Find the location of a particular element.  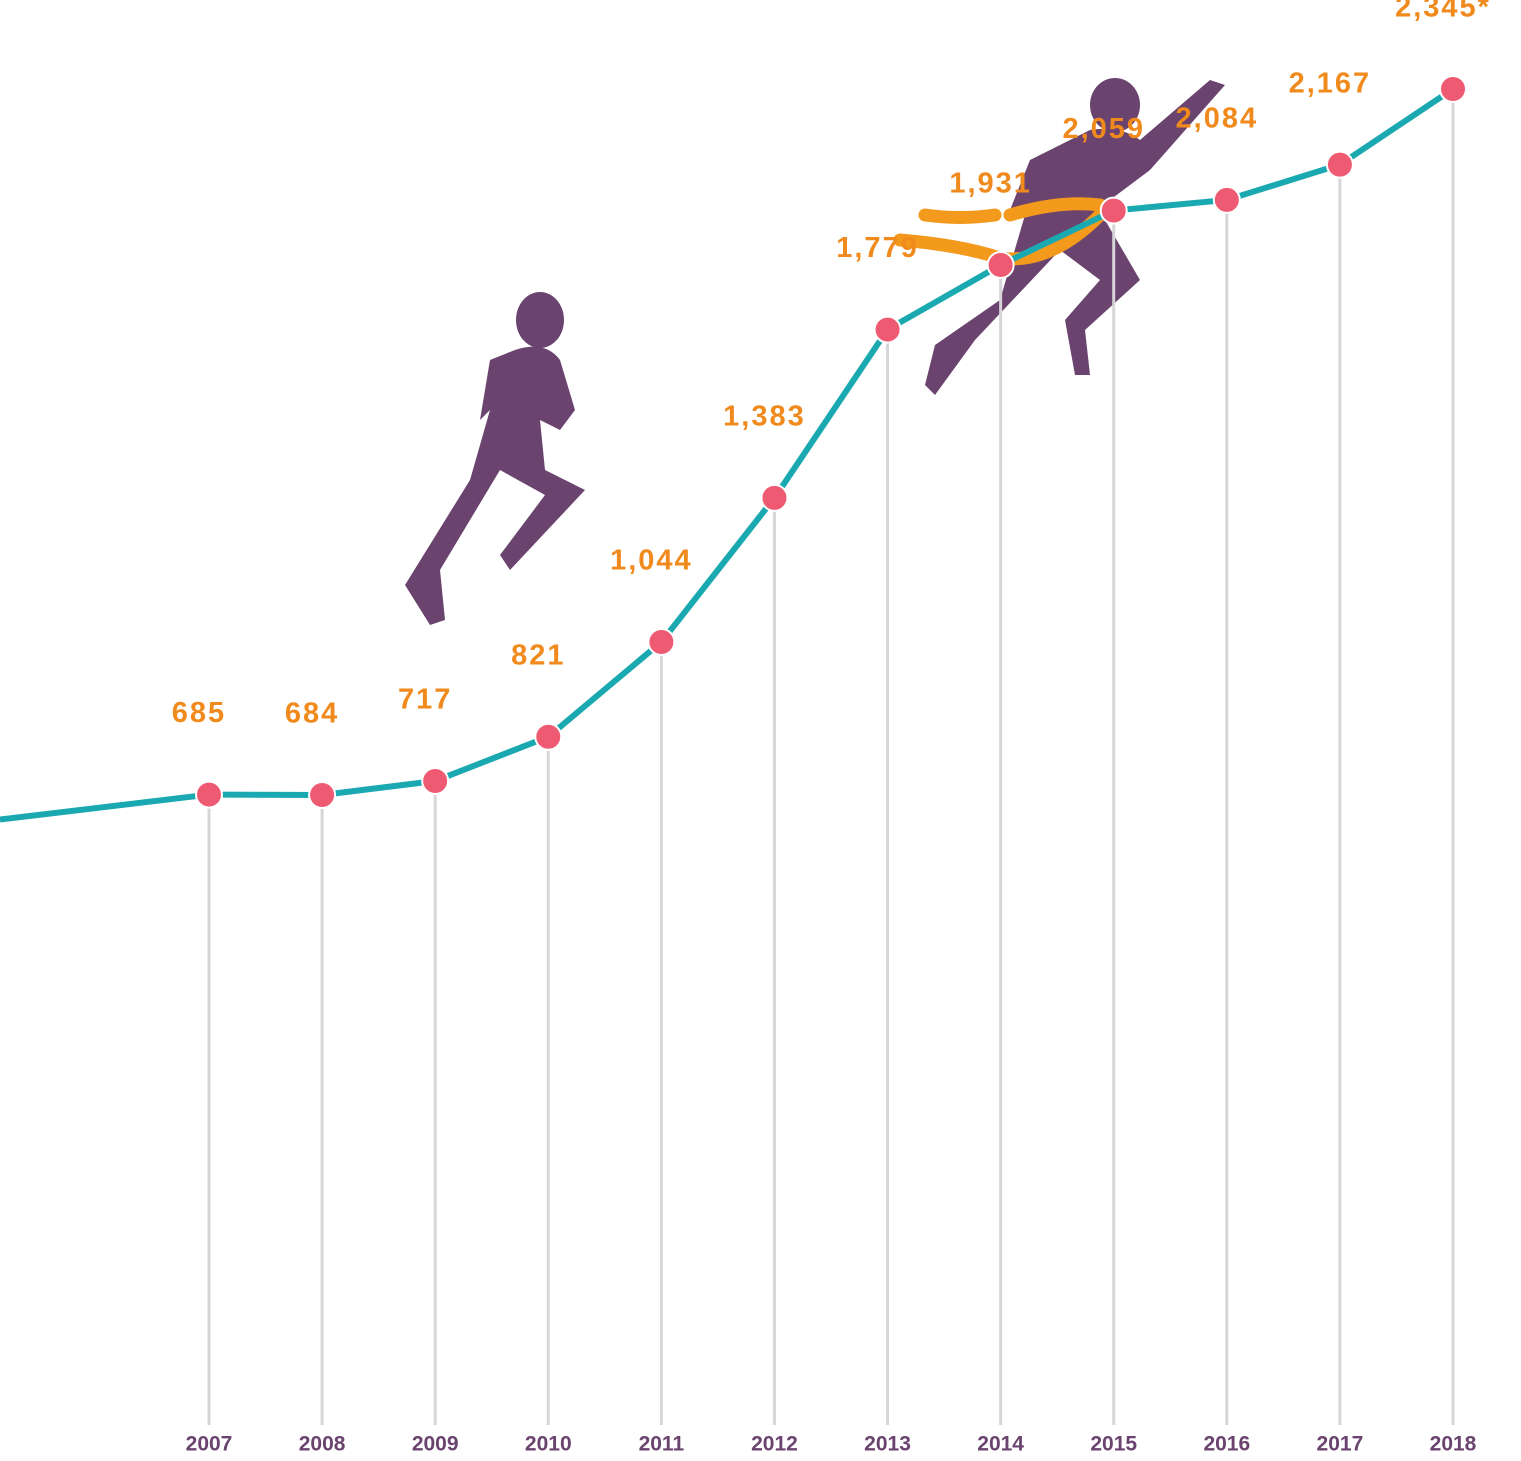

x-tick-label: 2011 is located at coordinates (662, 1444).